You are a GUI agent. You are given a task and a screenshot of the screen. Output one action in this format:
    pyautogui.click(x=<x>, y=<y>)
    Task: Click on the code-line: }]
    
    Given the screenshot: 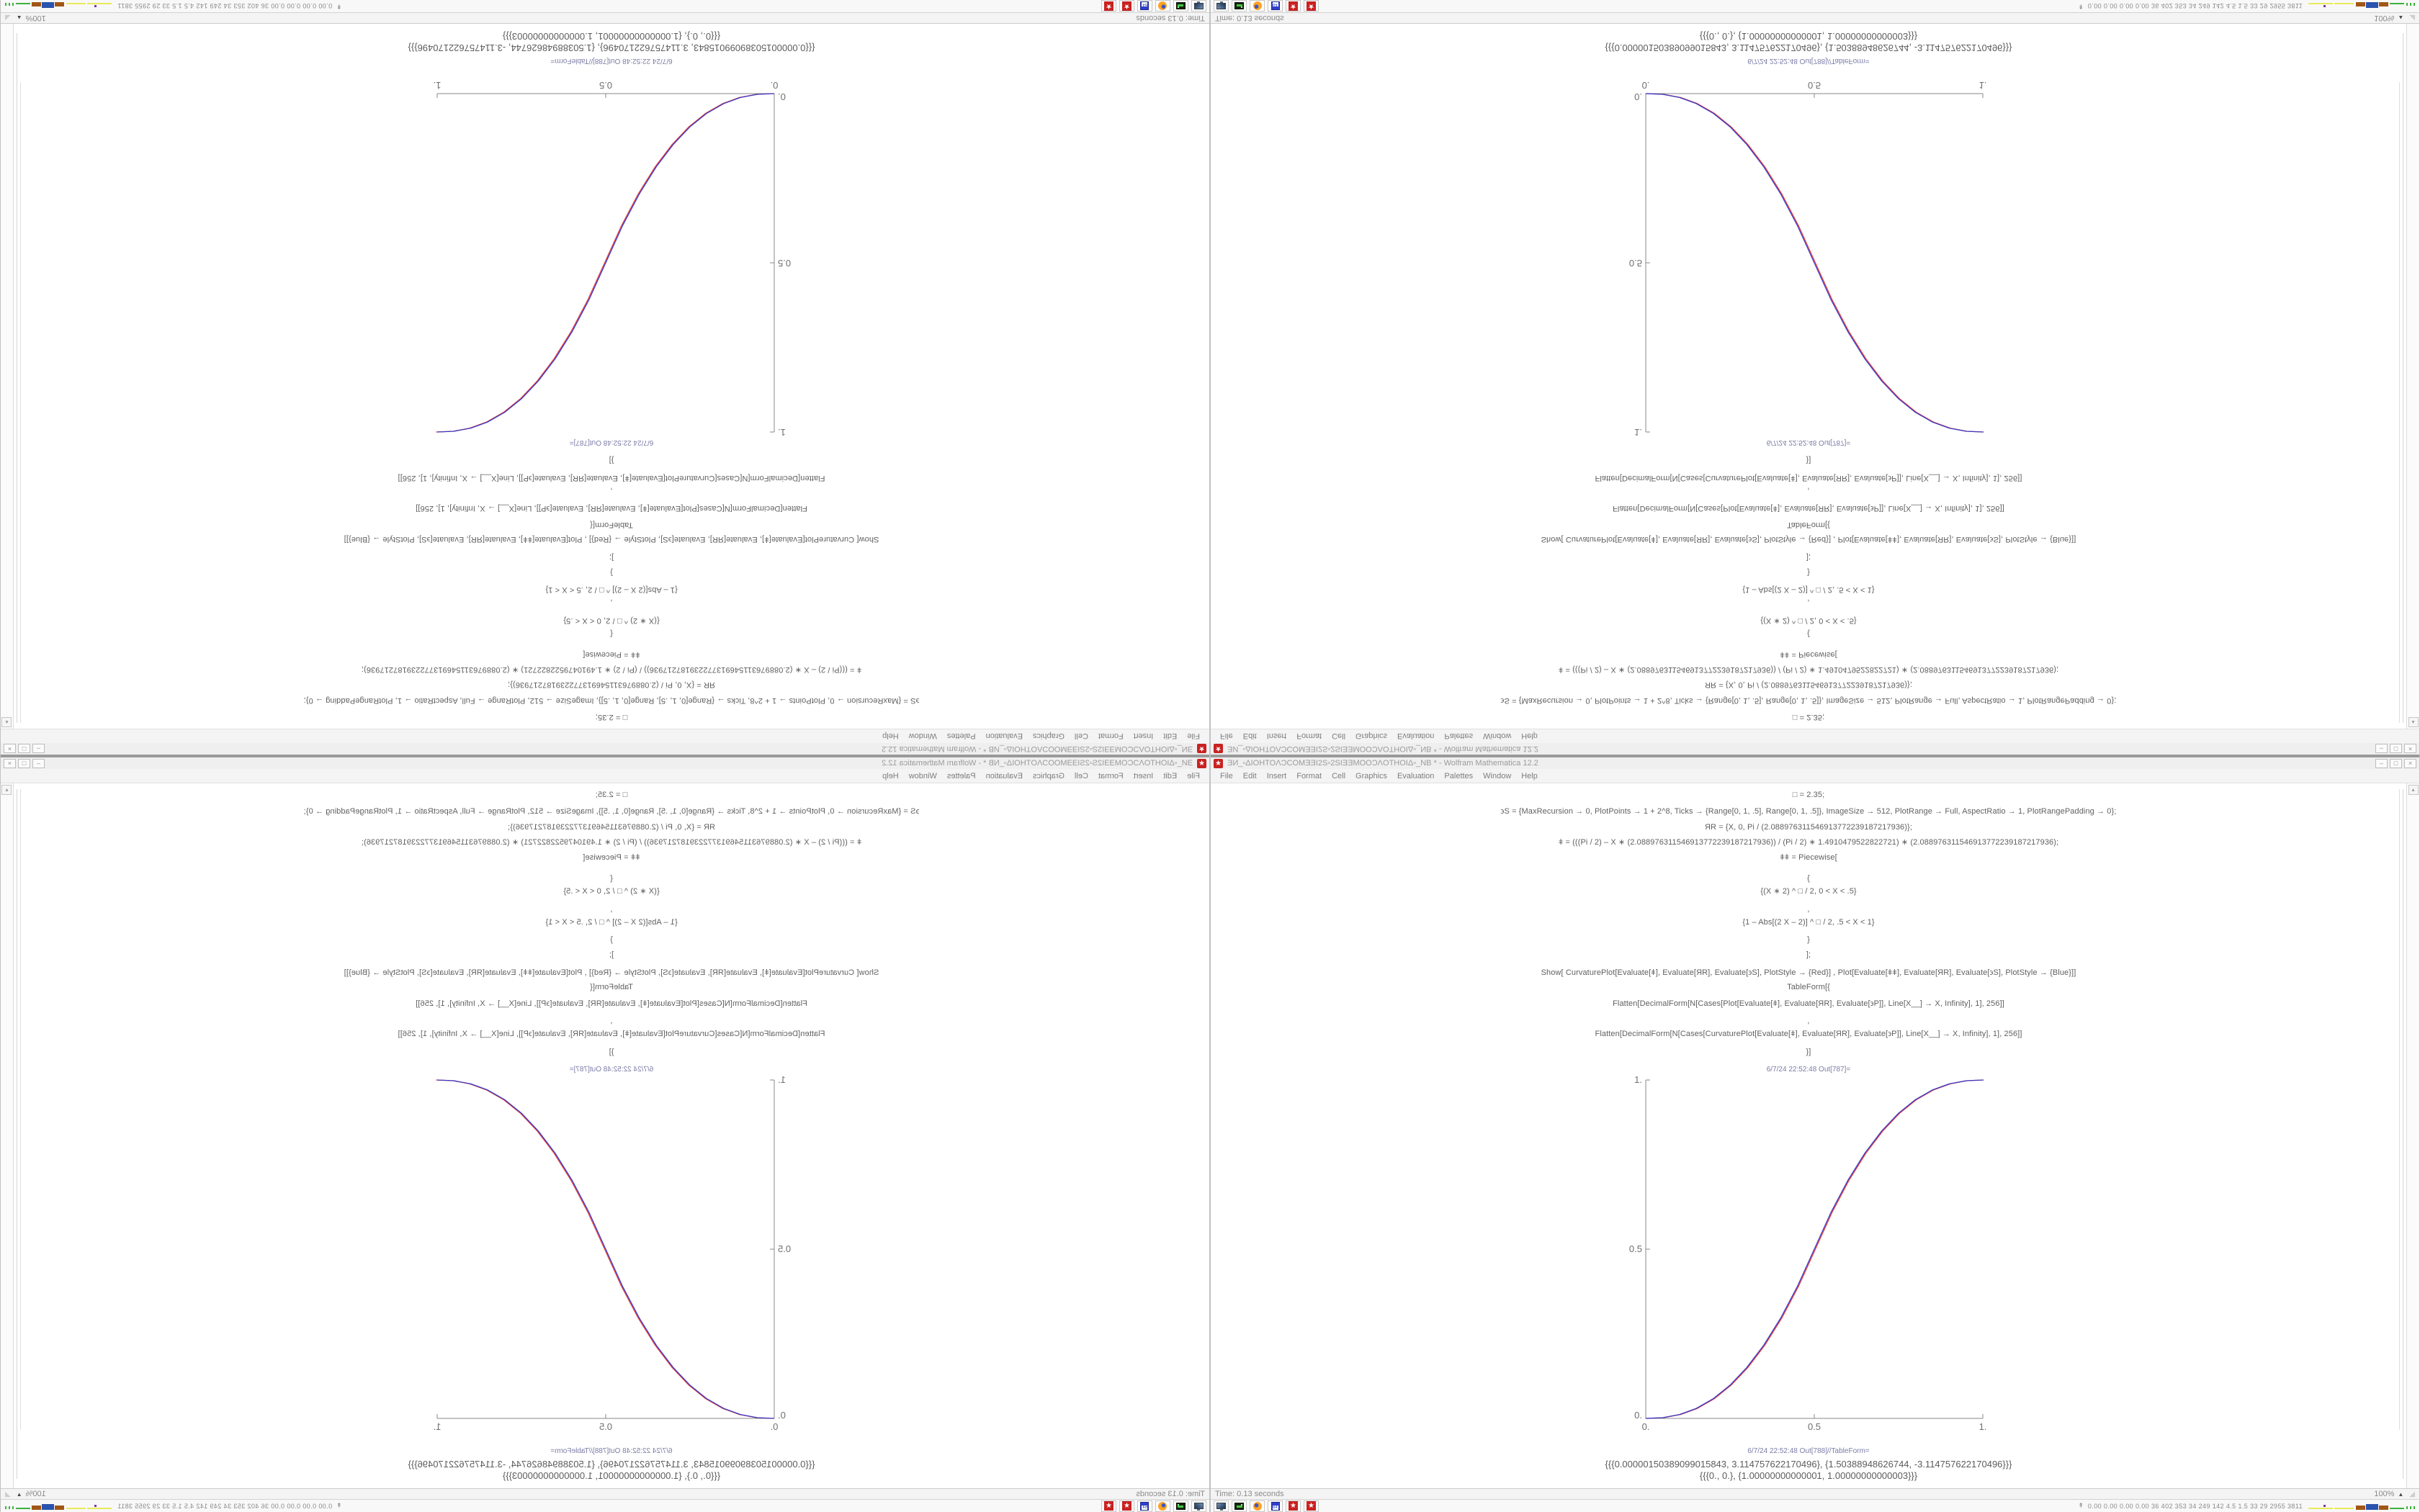 What is the action you would take?
    pyautogui.click(x=1808, y=460)
    